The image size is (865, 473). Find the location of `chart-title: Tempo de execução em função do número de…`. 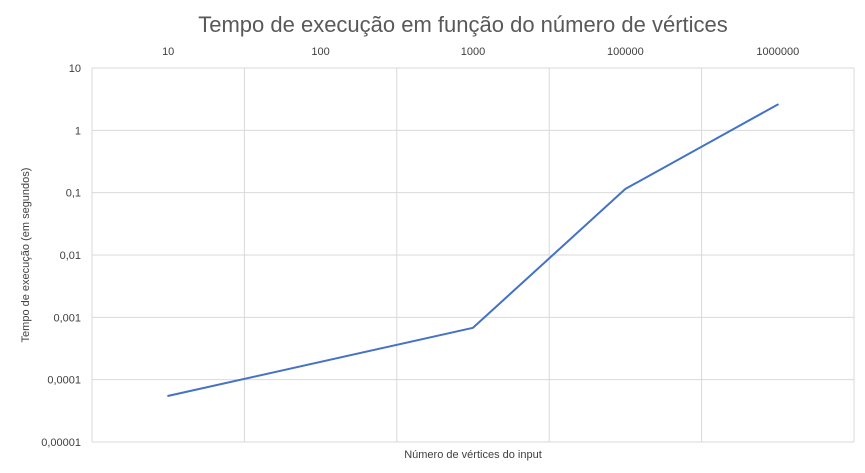

chart-title: Tempo de execução em função do número de… is located at coordinates (463, 24).